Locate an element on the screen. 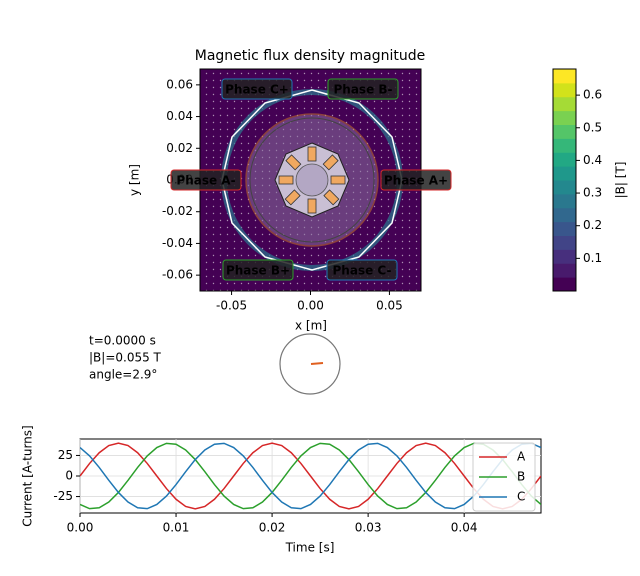 This screenshot has height=576, width=640. legend-label: A is located at coordinates (521, 457).